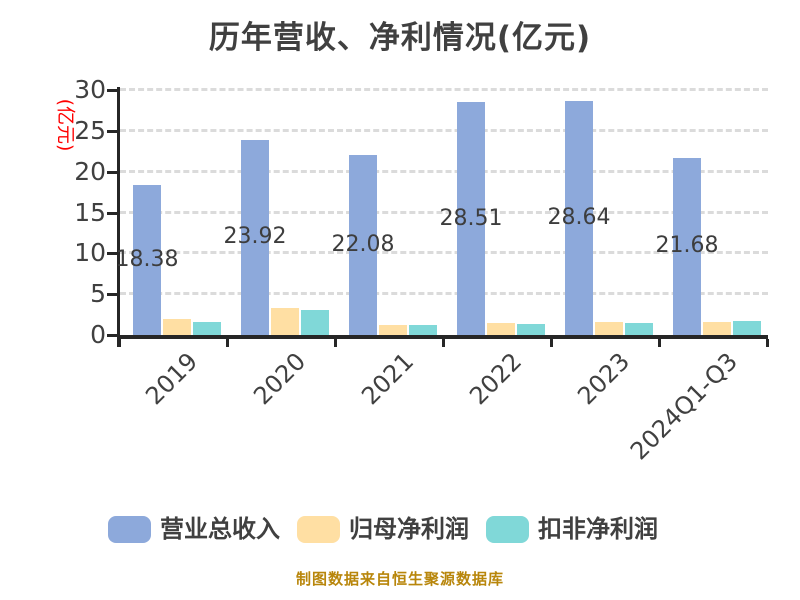  I want to click on bar-营业总收入-2021, so click(363, 244).